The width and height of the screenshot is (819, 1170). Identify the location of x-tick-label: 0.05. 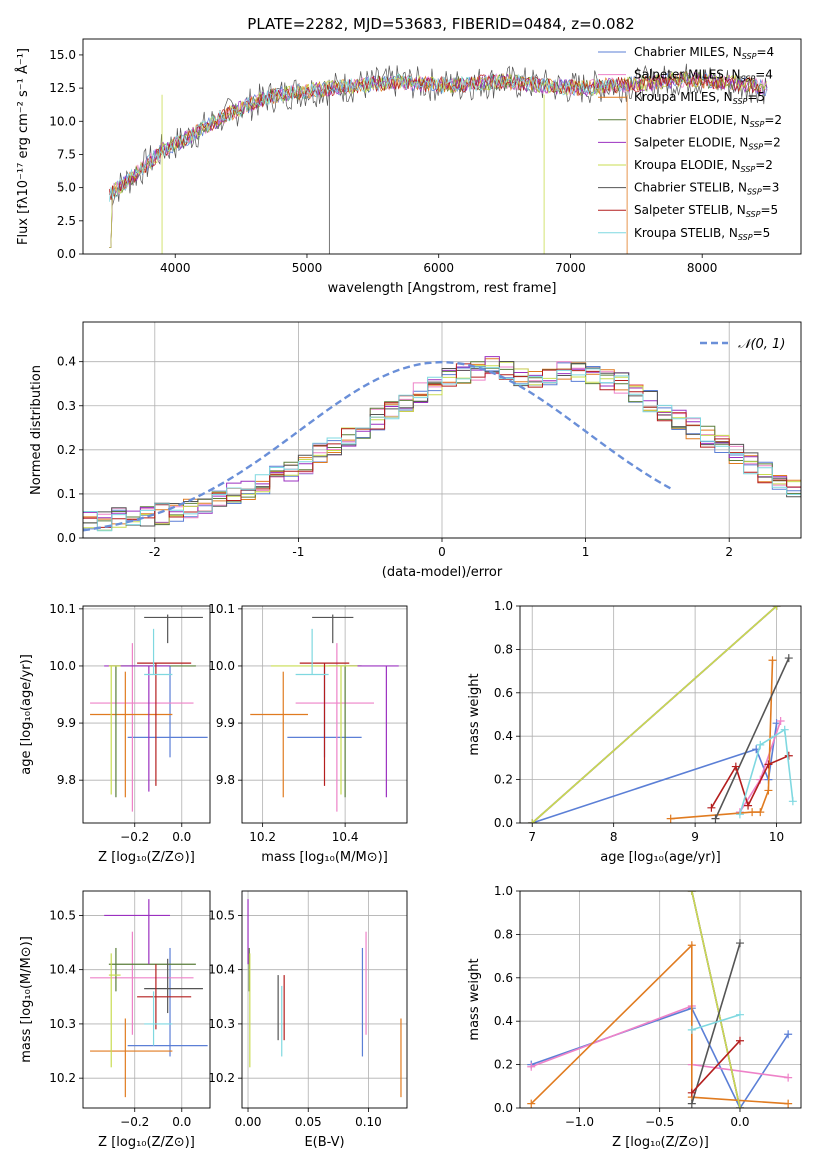
(308, 1122).